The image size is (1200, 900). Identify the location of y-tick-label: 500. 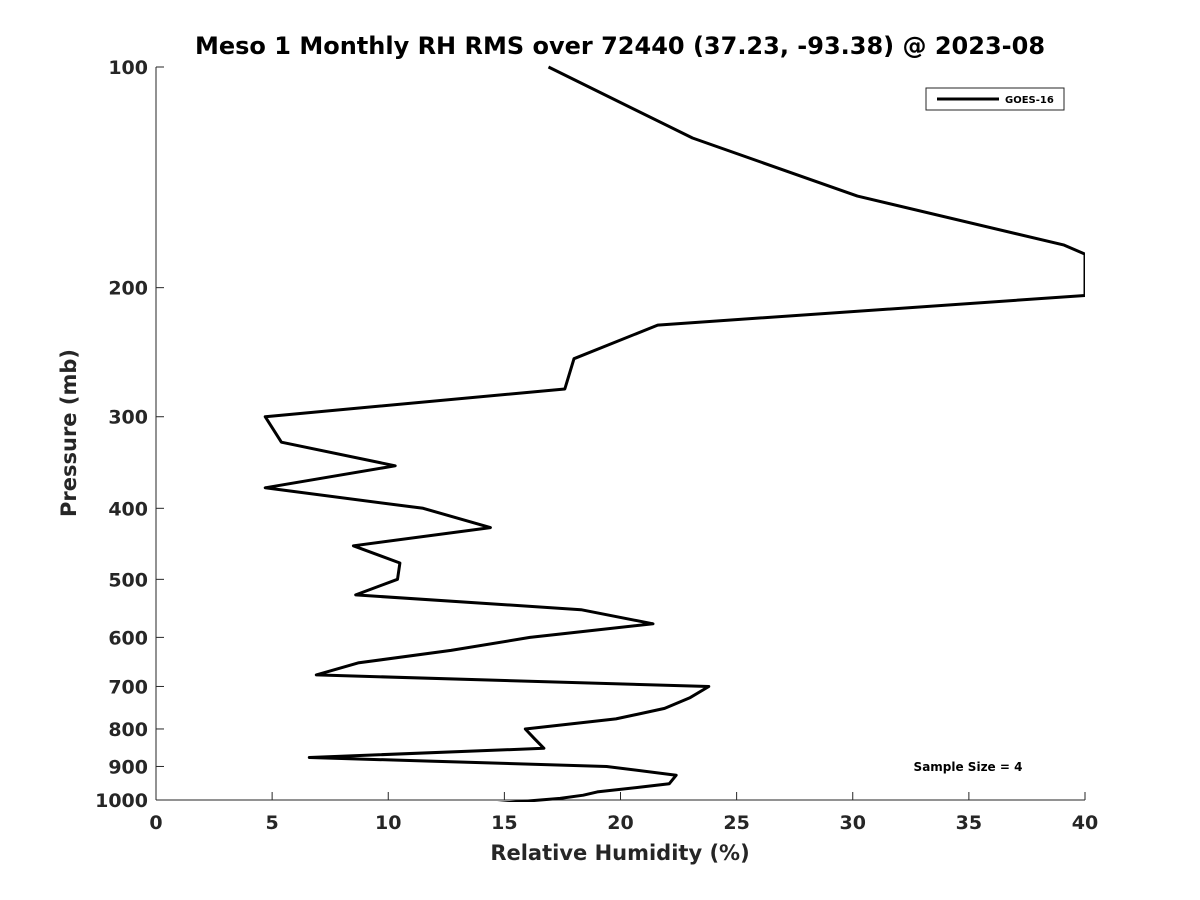
(128, 580).